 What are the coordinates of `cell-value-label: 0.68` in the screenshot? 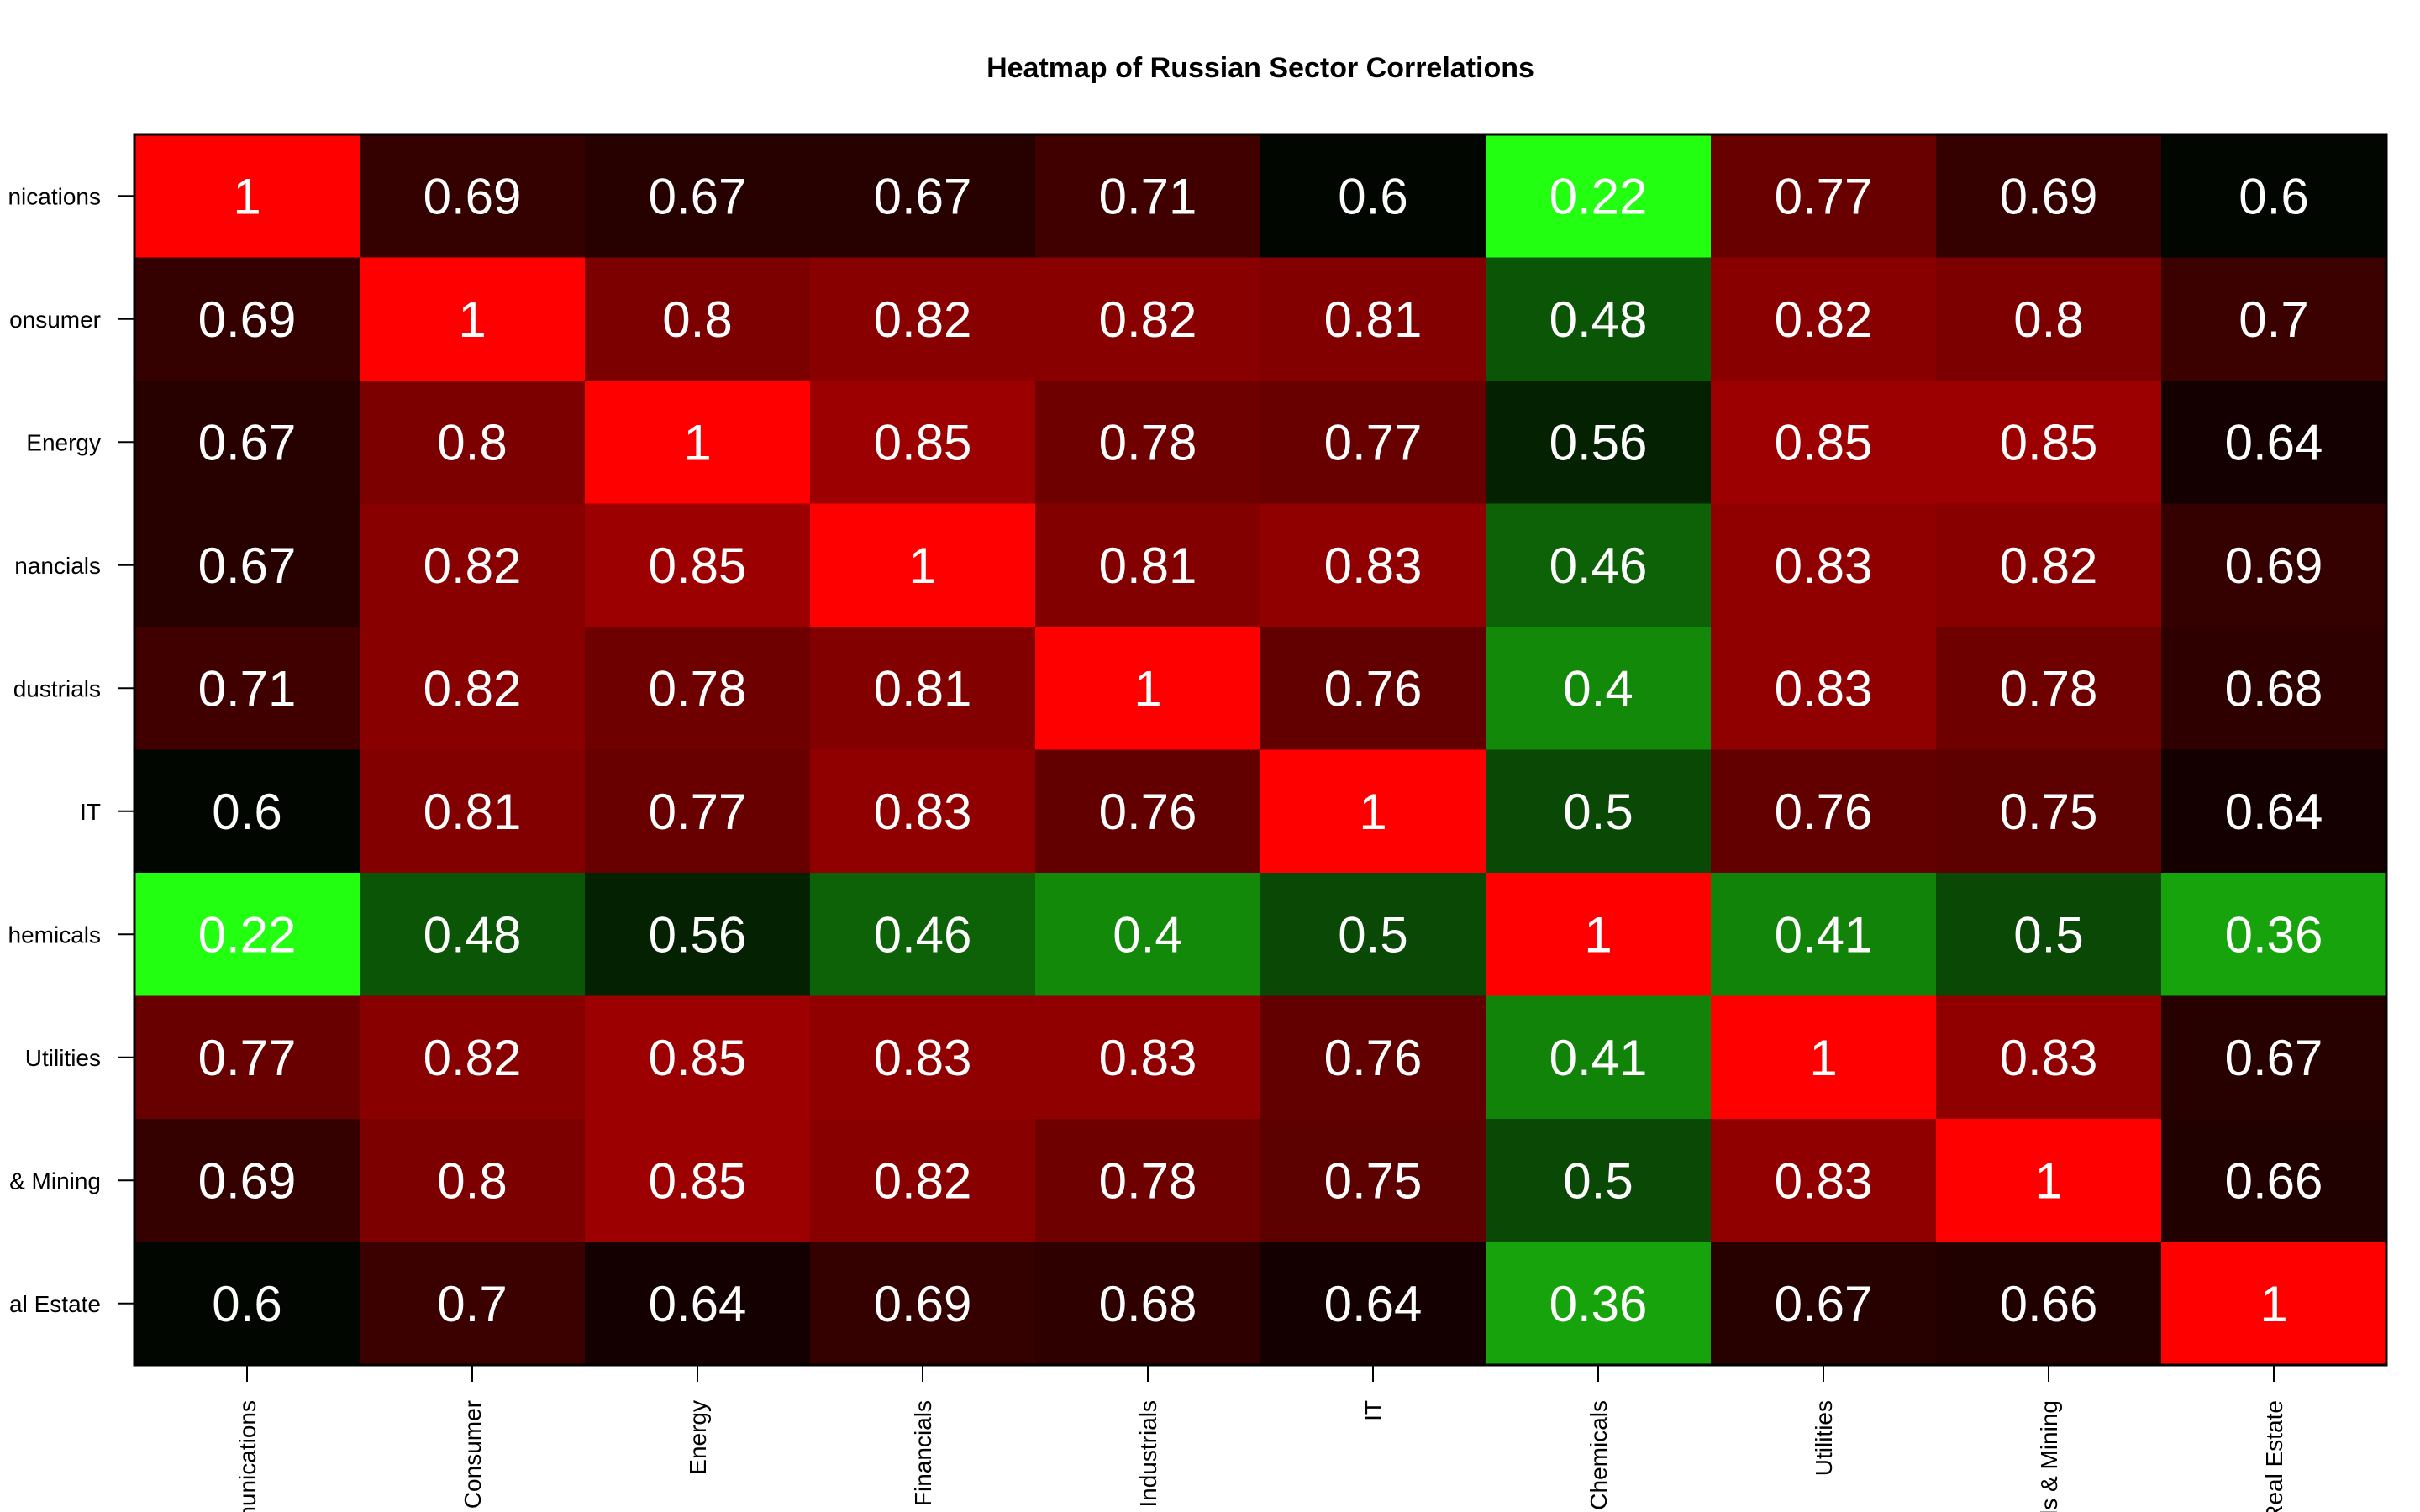 It's located at (1148, 1304).